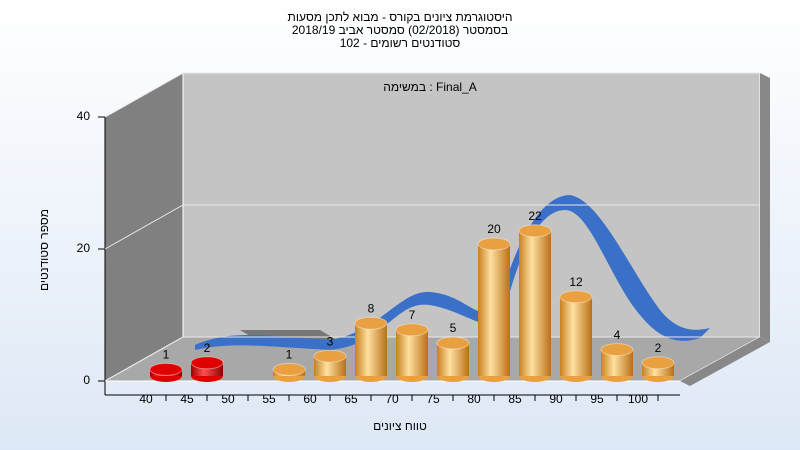 Image resolution: width=800 pixels, height=450 pixels. What do you see at coordinates (433, 399) in the screenshot?
I see `x-tick-label: 75` at bounding box center [433, 399].